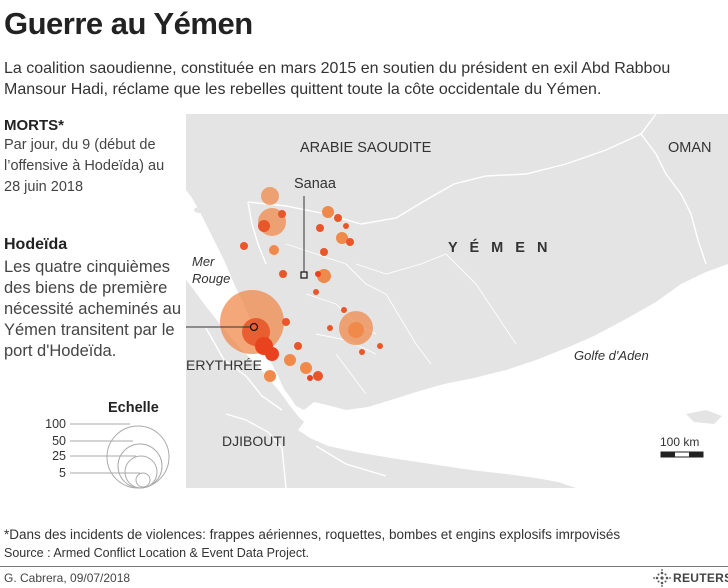  What do you see at coordinates (128, 23) in the screenshot?
I see `page-title: Guerre au Yémen` at bounding box center [128, 23].